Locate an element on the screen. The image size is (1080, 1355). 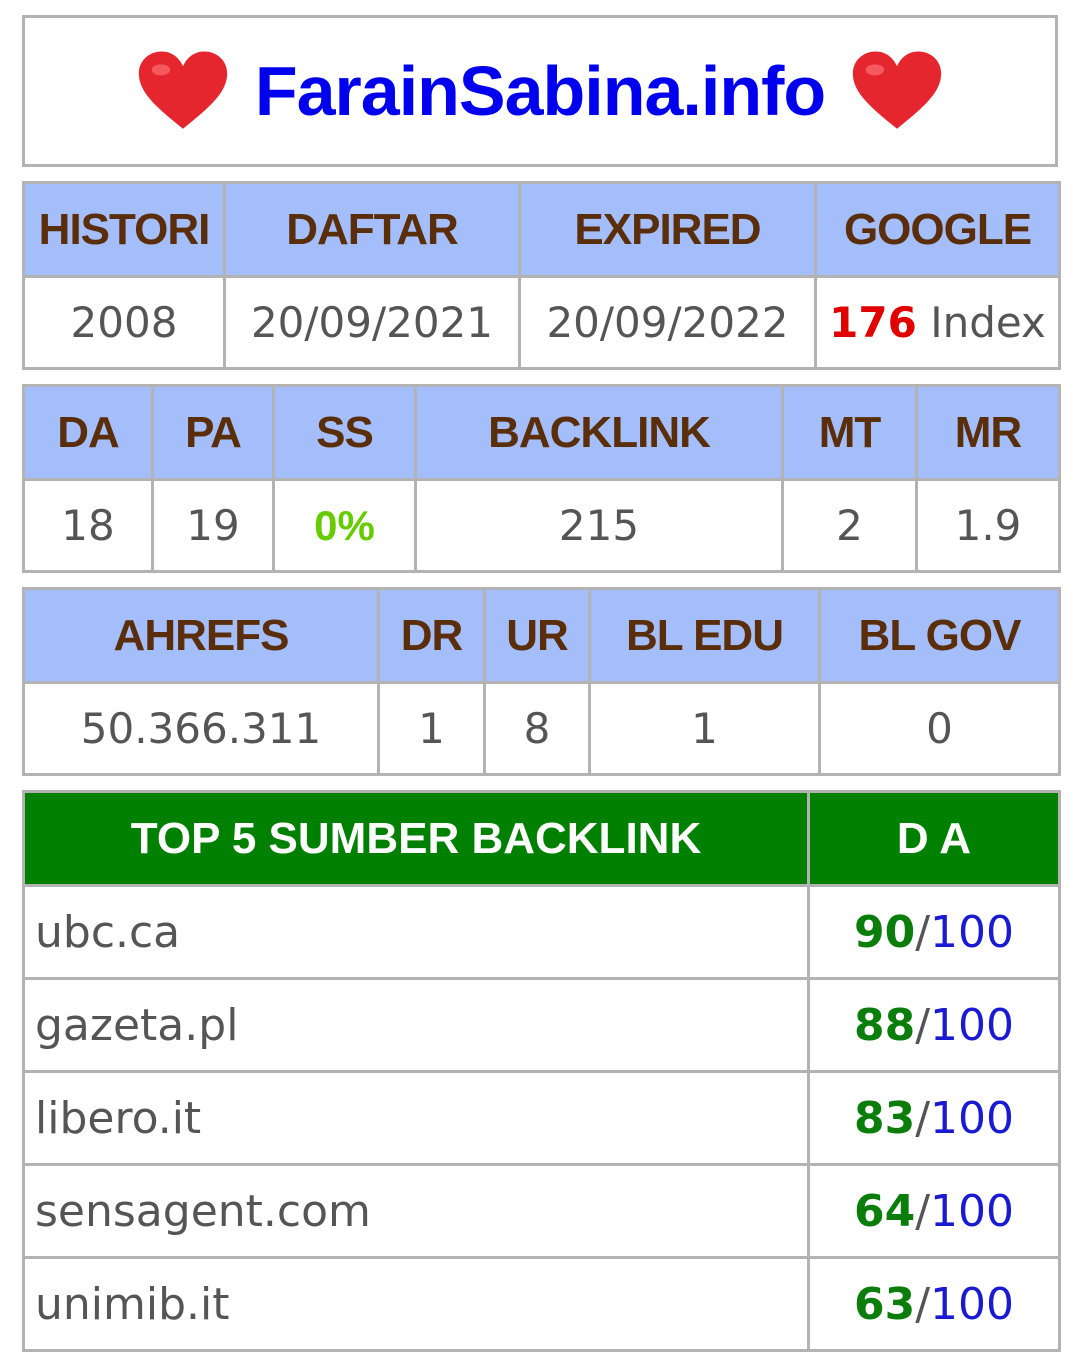
table-row: ubc.ca 90/100 is located at coordinates (541, 932).